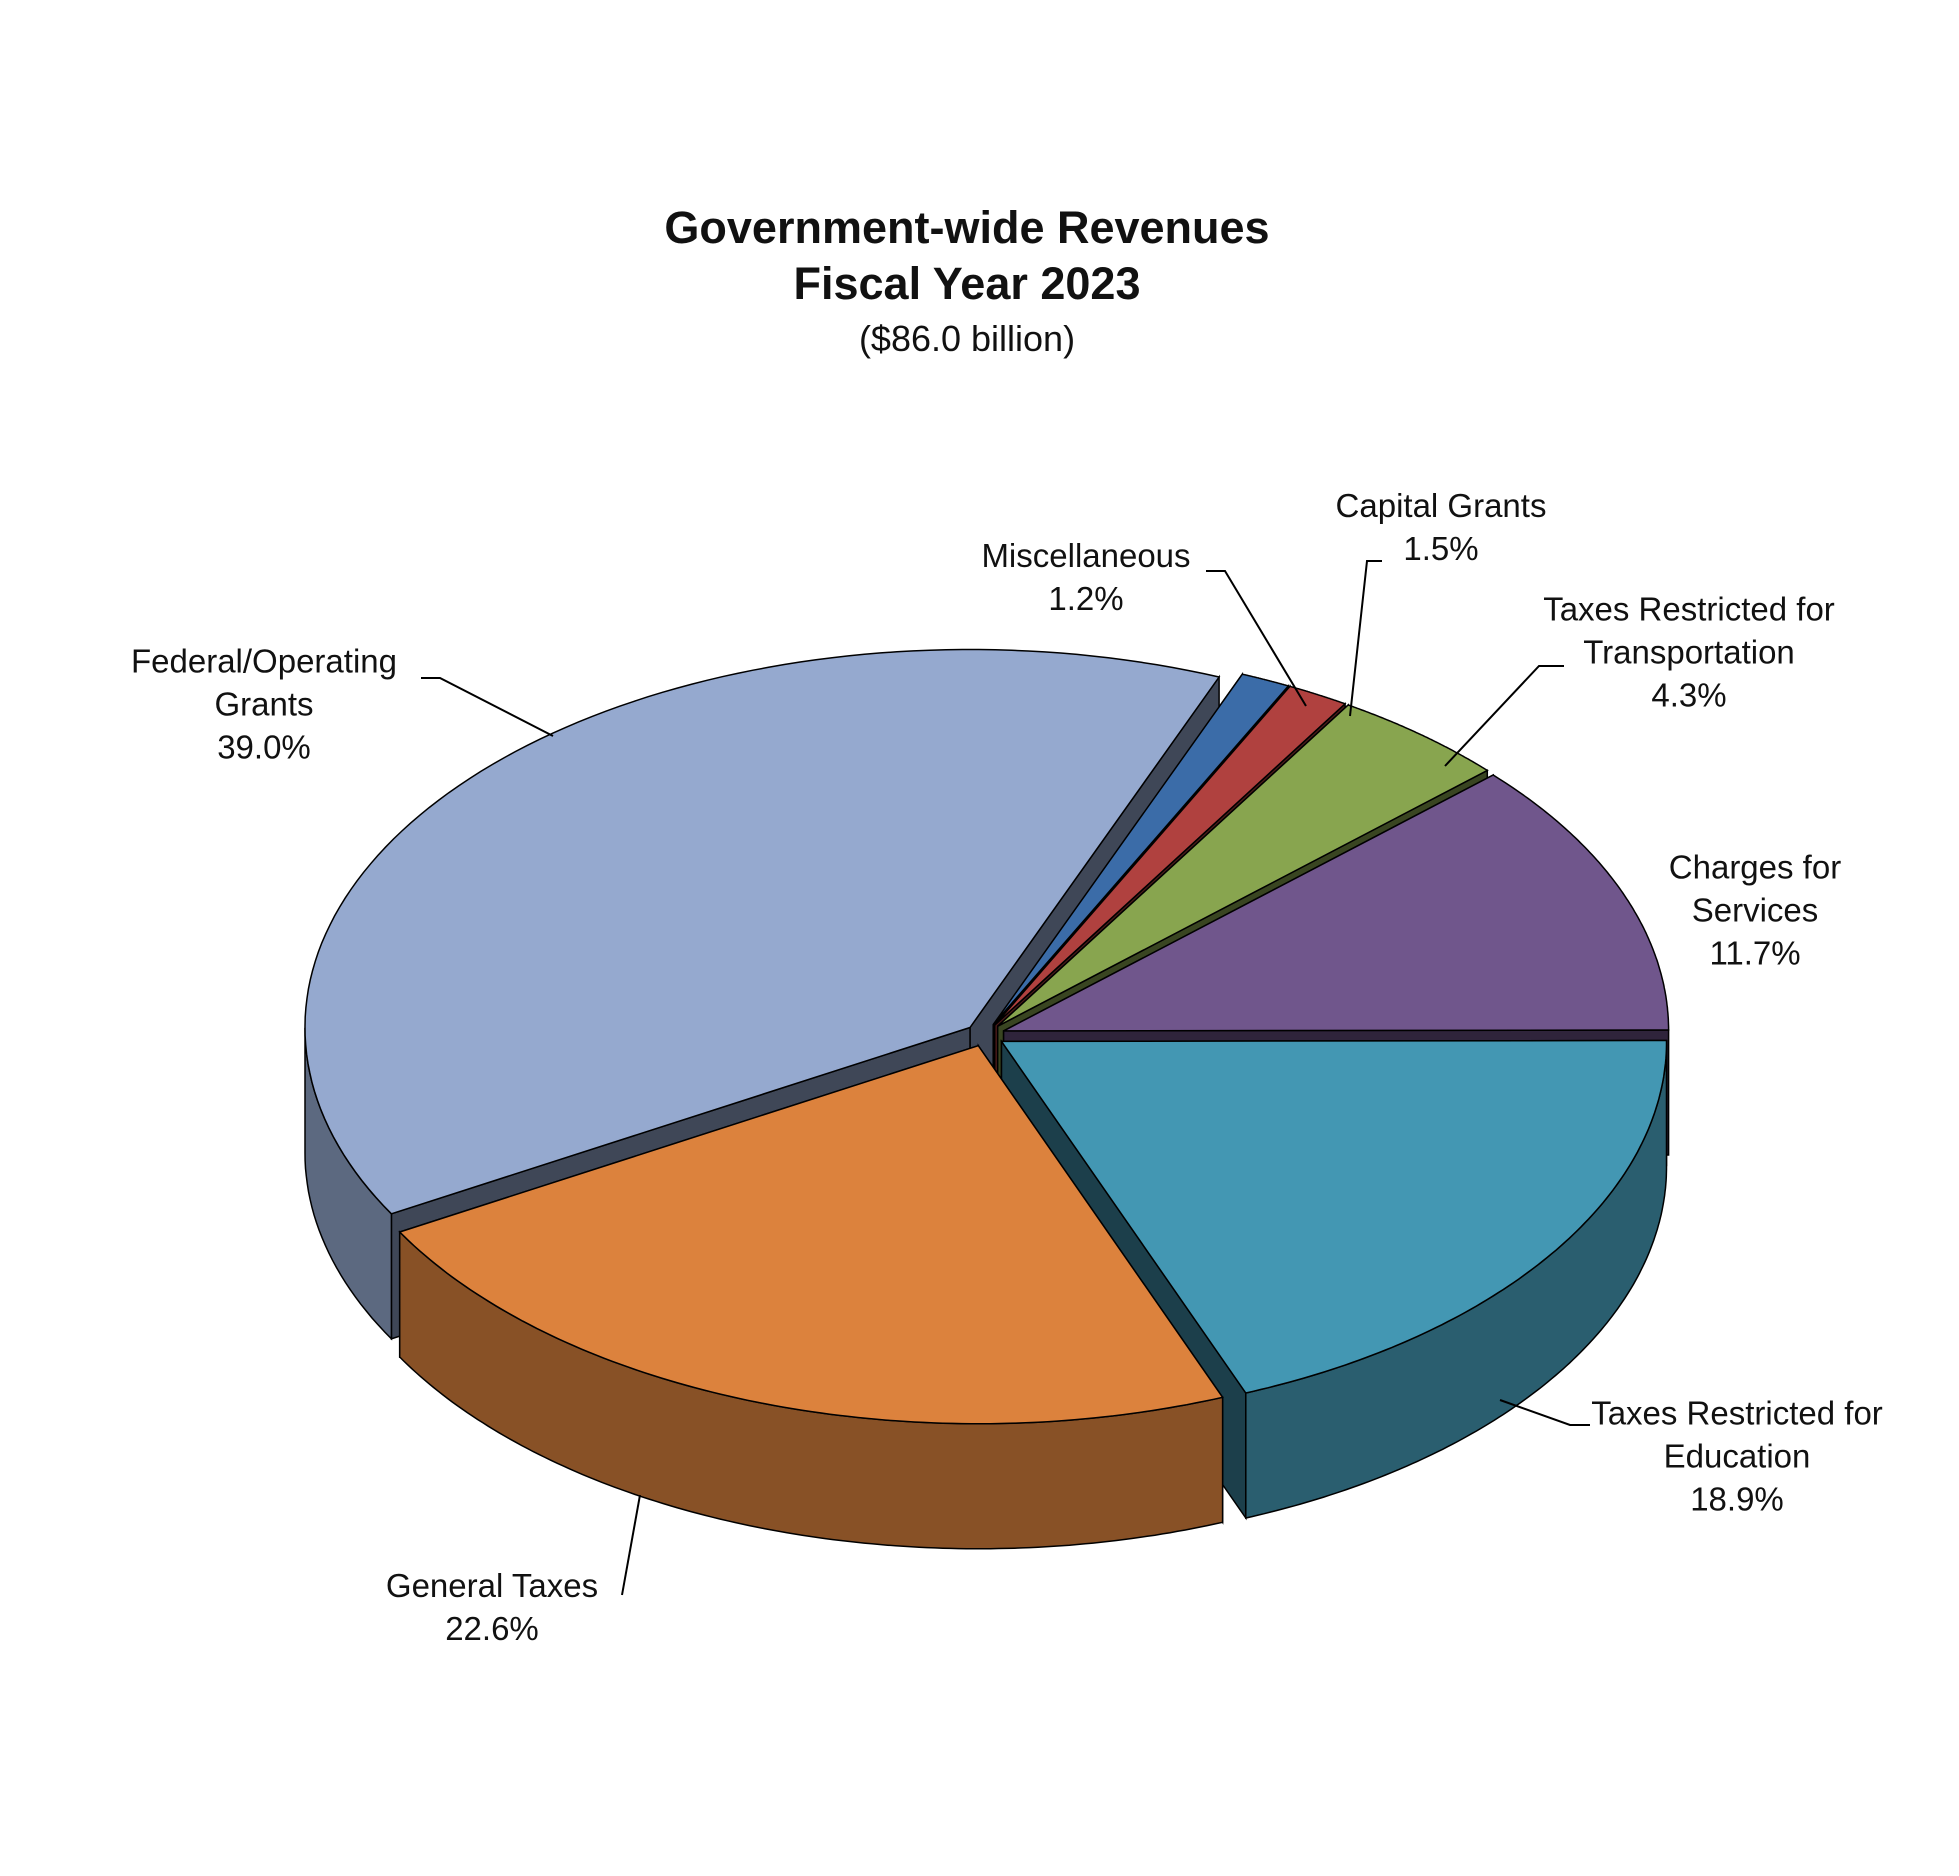  What do you see at coordinates (1441, 548) in the screenshot?
I see `value-label: 1.5%` at bounding box center [1441, 548].